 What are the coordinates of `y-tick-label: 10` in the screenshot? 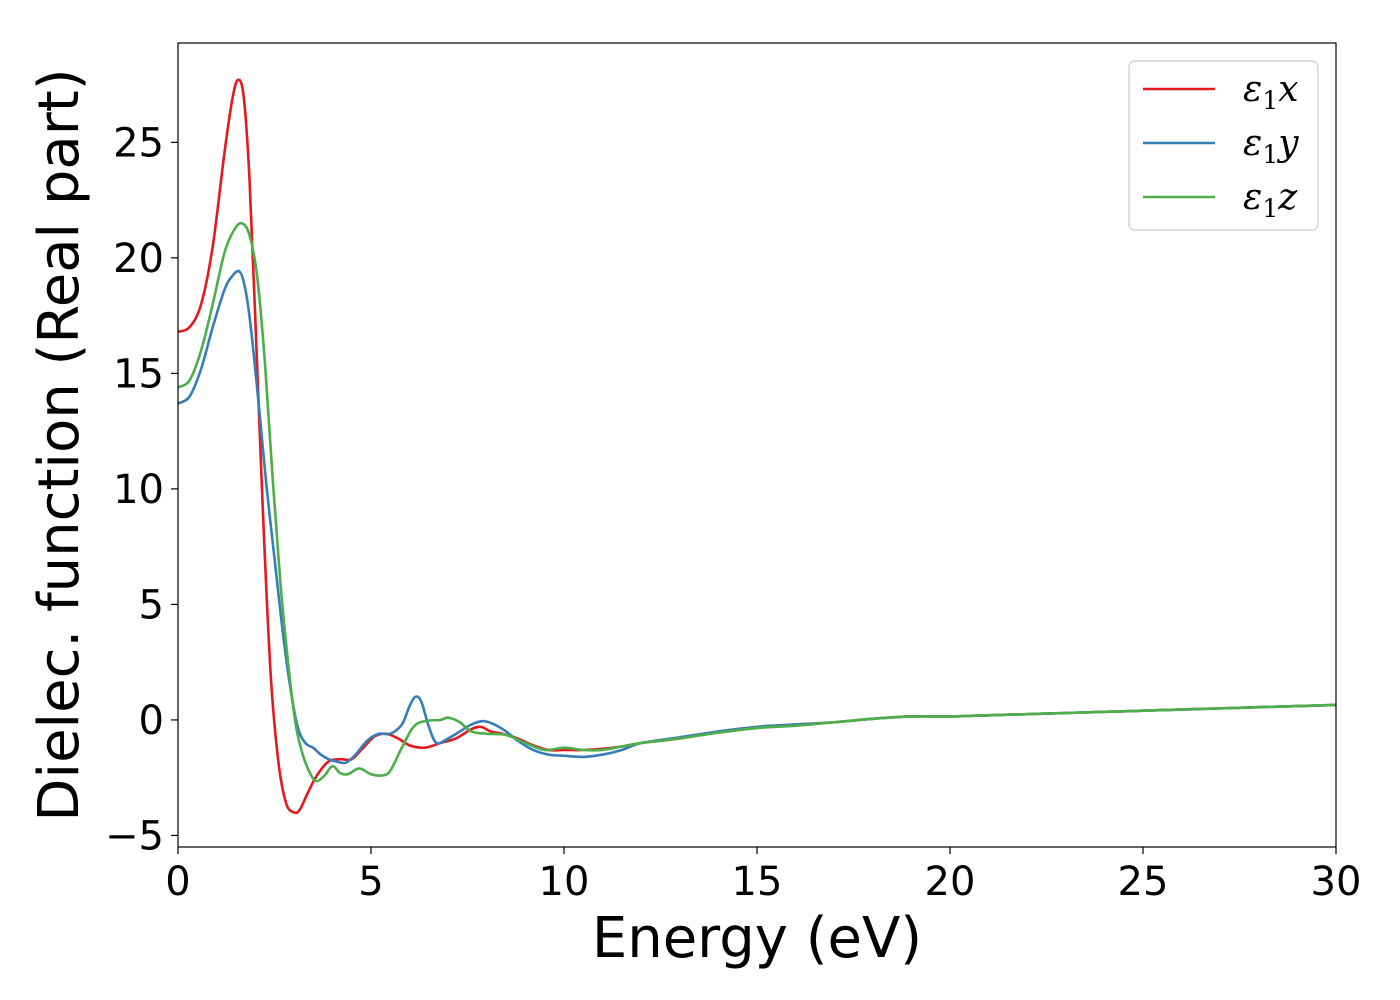 It's located at (138, 490).